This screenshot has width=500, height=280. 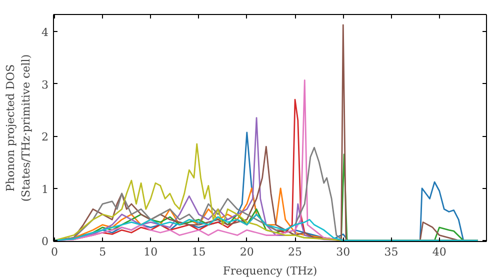 What do you see at coordinates (391, 252) in the screenshot?
I see `x-tick-label: 35` at bounding box center [391, 252].